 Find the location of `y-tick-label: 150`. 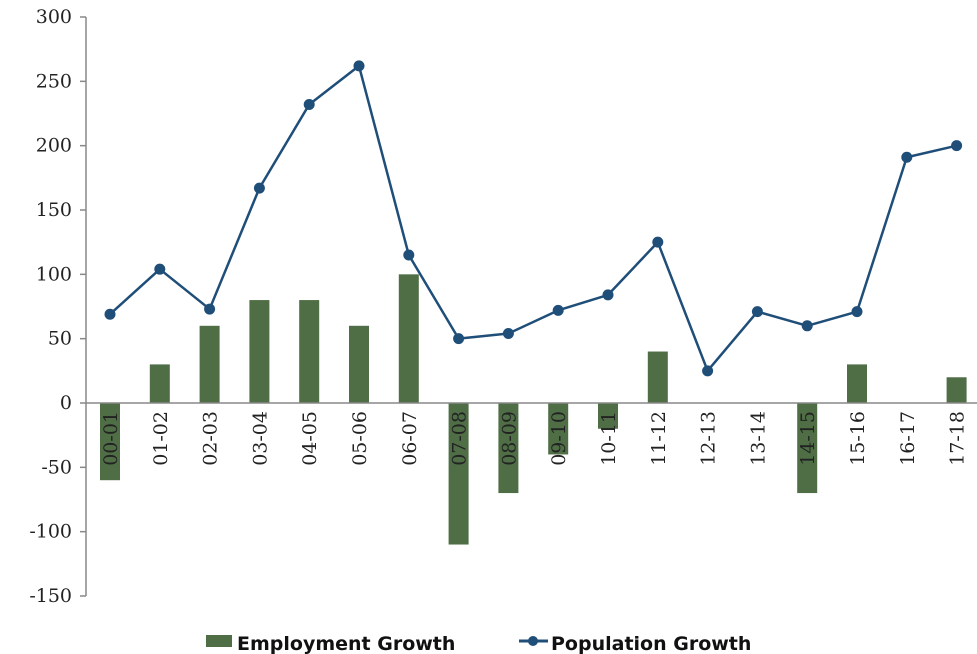

y-tick-label: 150 is located at coordinates (54, 210).